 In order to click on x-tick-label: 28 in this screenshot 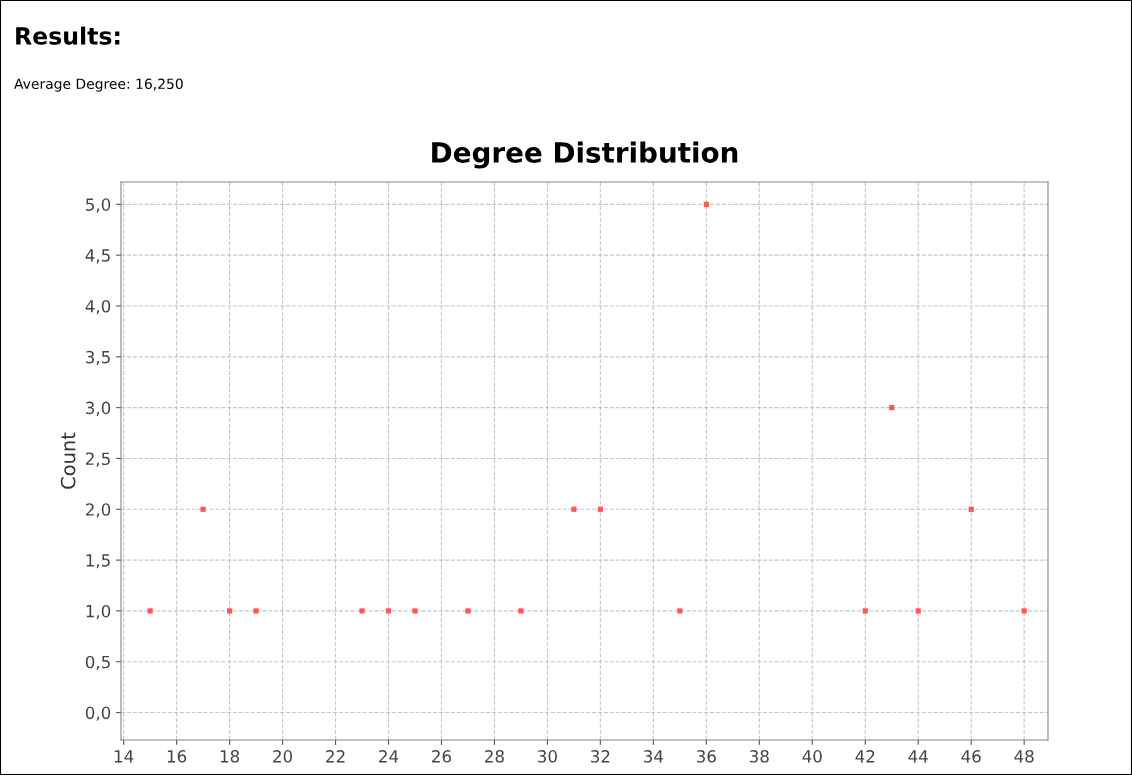, I will do `click(494, 756)`.